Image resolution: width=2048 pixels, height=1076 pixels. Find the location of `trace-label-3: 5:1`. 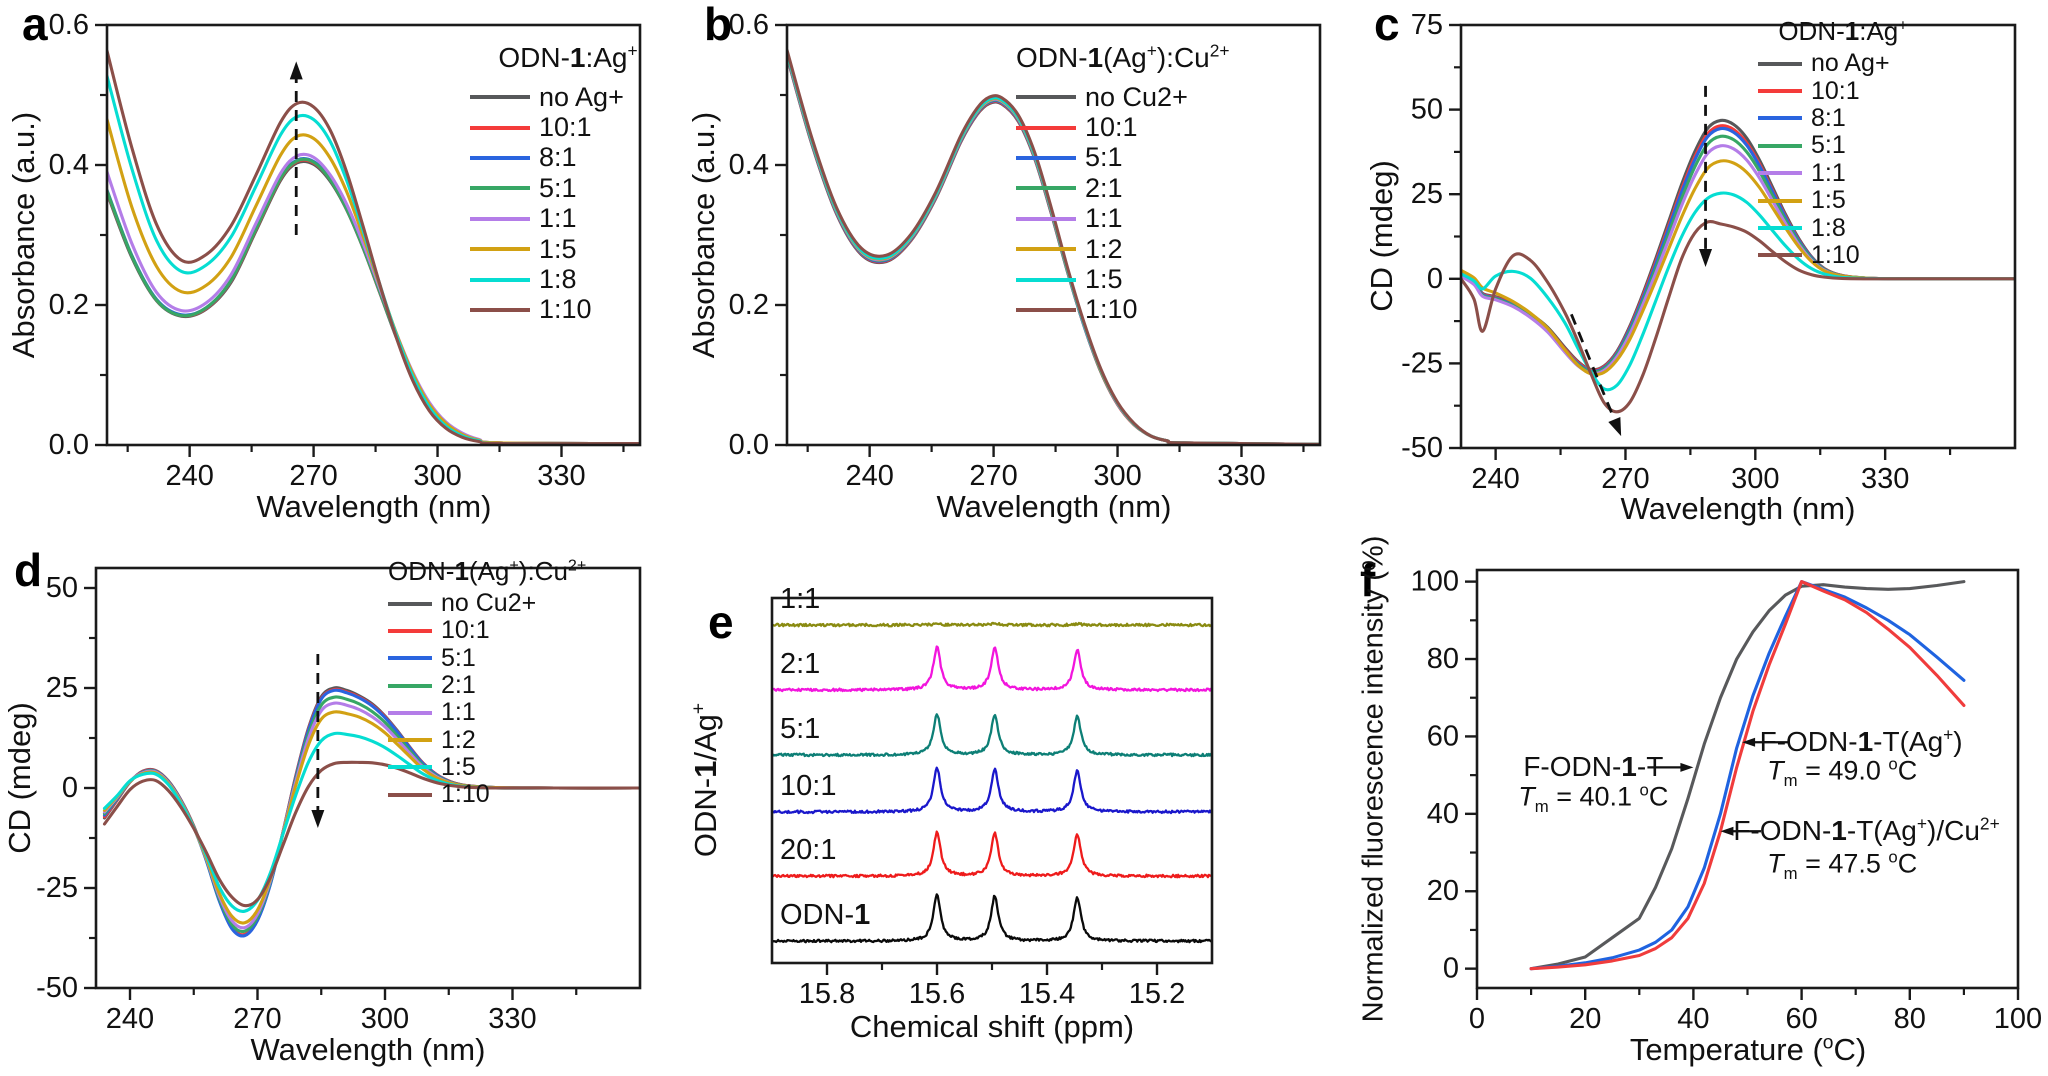

trace-label-3: 5:1 is located at coordinates (800, 728).